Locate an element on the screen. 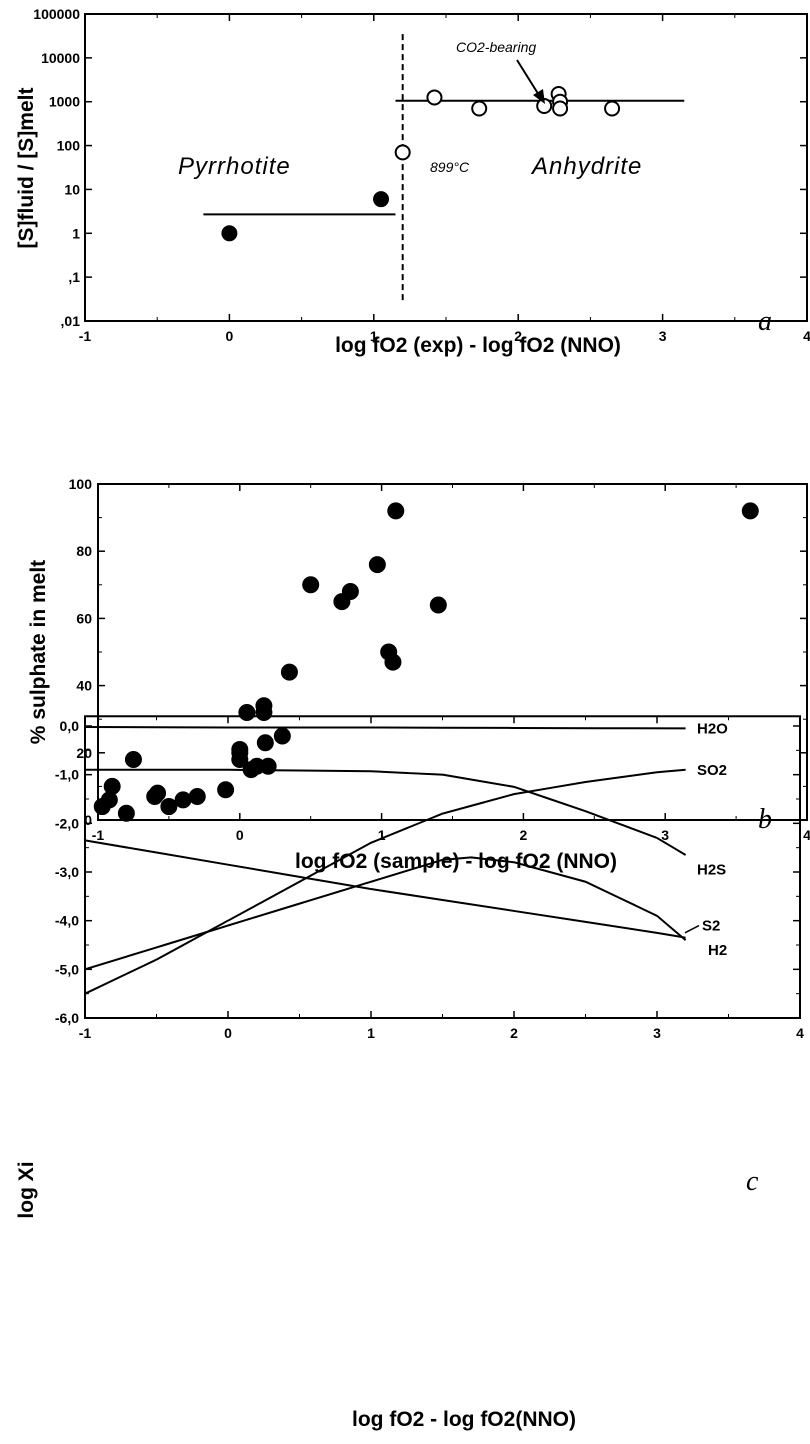 The image size is (810, 1444). panel-label-c: c is located at coordinates (752, 1181).